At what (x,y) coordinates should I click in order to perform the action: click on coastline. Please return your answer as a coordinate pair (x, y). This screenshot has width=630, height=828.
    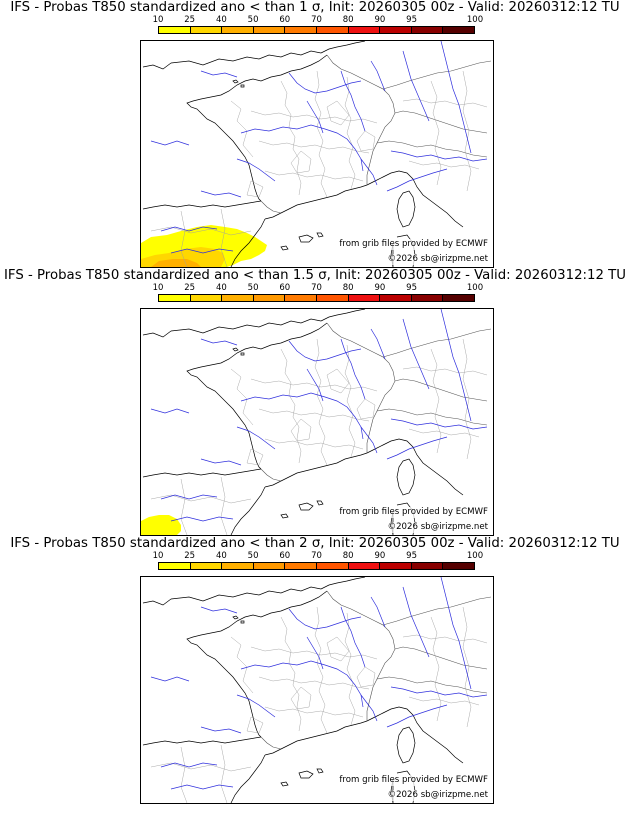
    Looking at the image, I should click on (303, 422).